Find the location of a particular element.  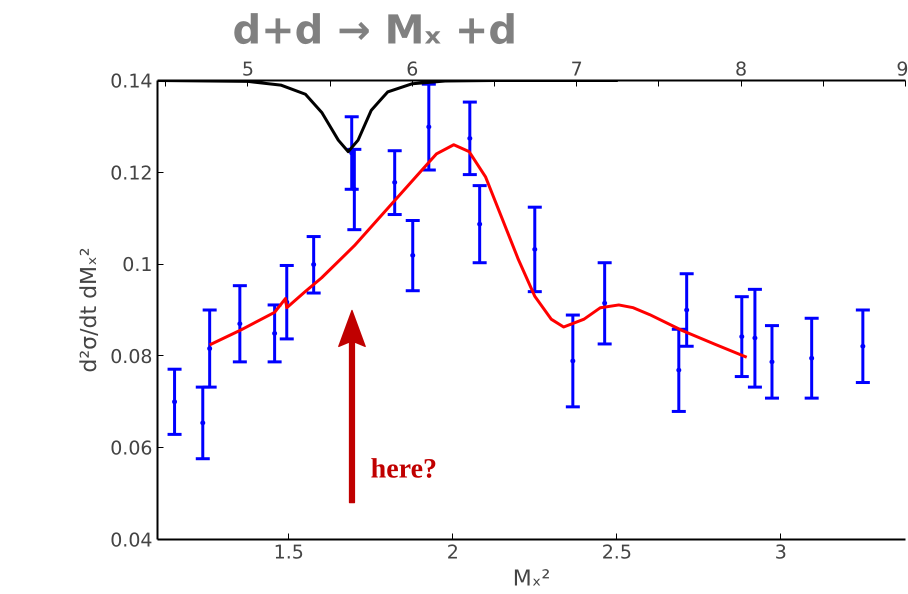

y-tick-label: 0.04 is located at coordinates (131, 541).